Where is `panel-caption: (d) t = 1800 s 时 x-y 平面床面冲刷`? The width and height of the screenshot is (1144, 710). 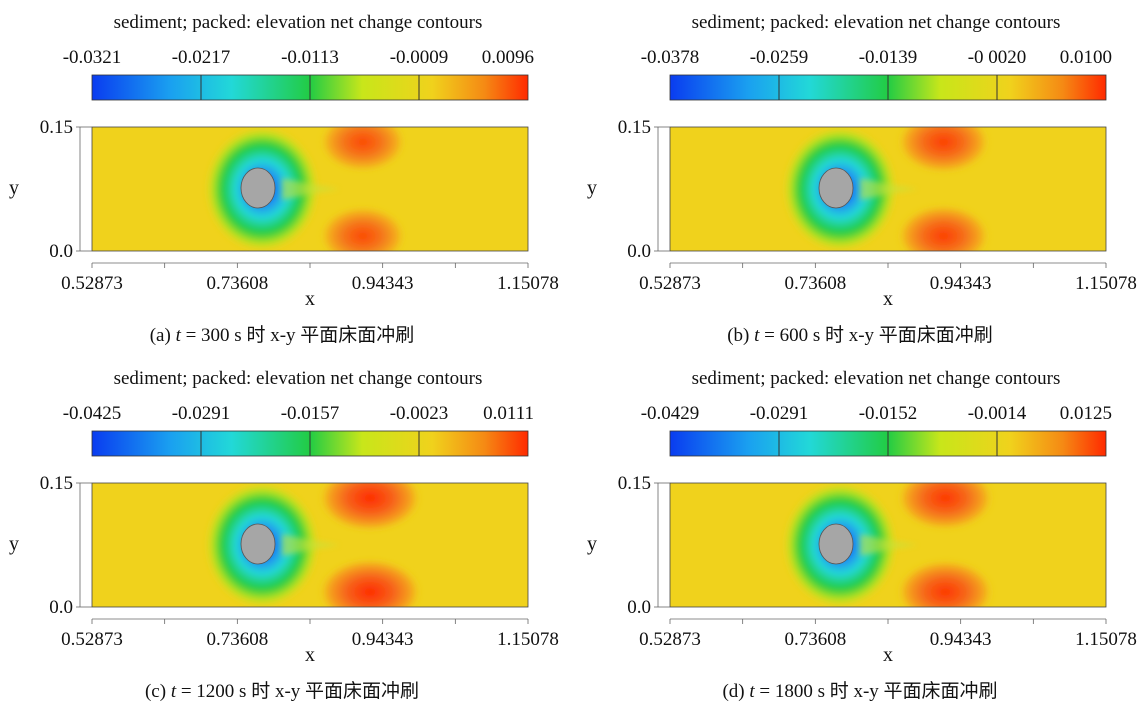
panel-caption: (d) t = 1800 s 时 x-y 平面床面冲刷 is located at coordinates (859, 691).